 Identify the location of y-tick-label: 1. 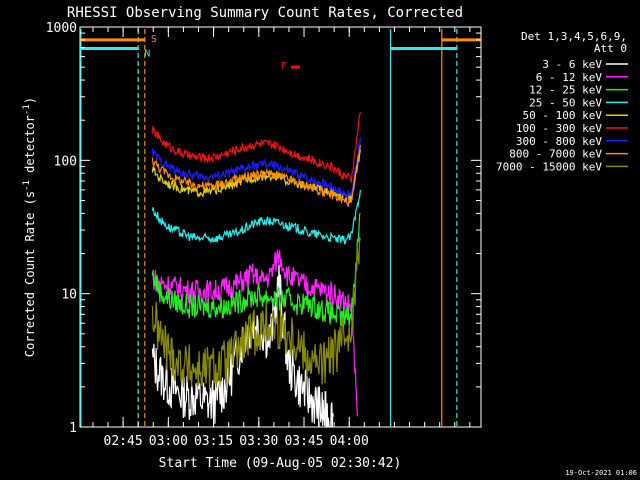
(73, 428).